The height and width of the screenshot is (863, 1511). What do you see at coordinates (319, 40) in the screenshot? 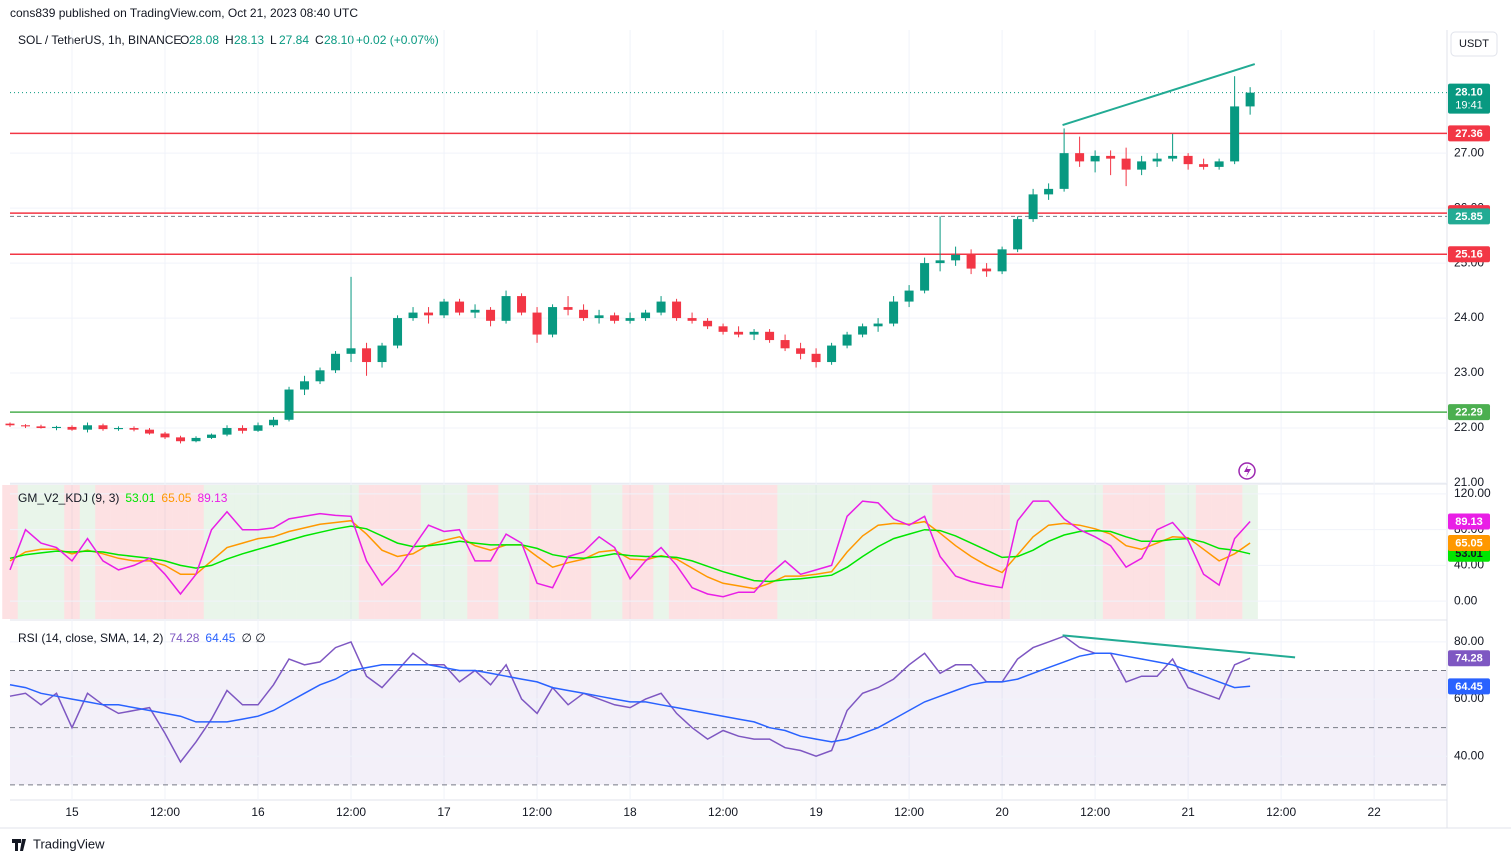
I see `ohlc-key: C` at bounding box center [319, 40].